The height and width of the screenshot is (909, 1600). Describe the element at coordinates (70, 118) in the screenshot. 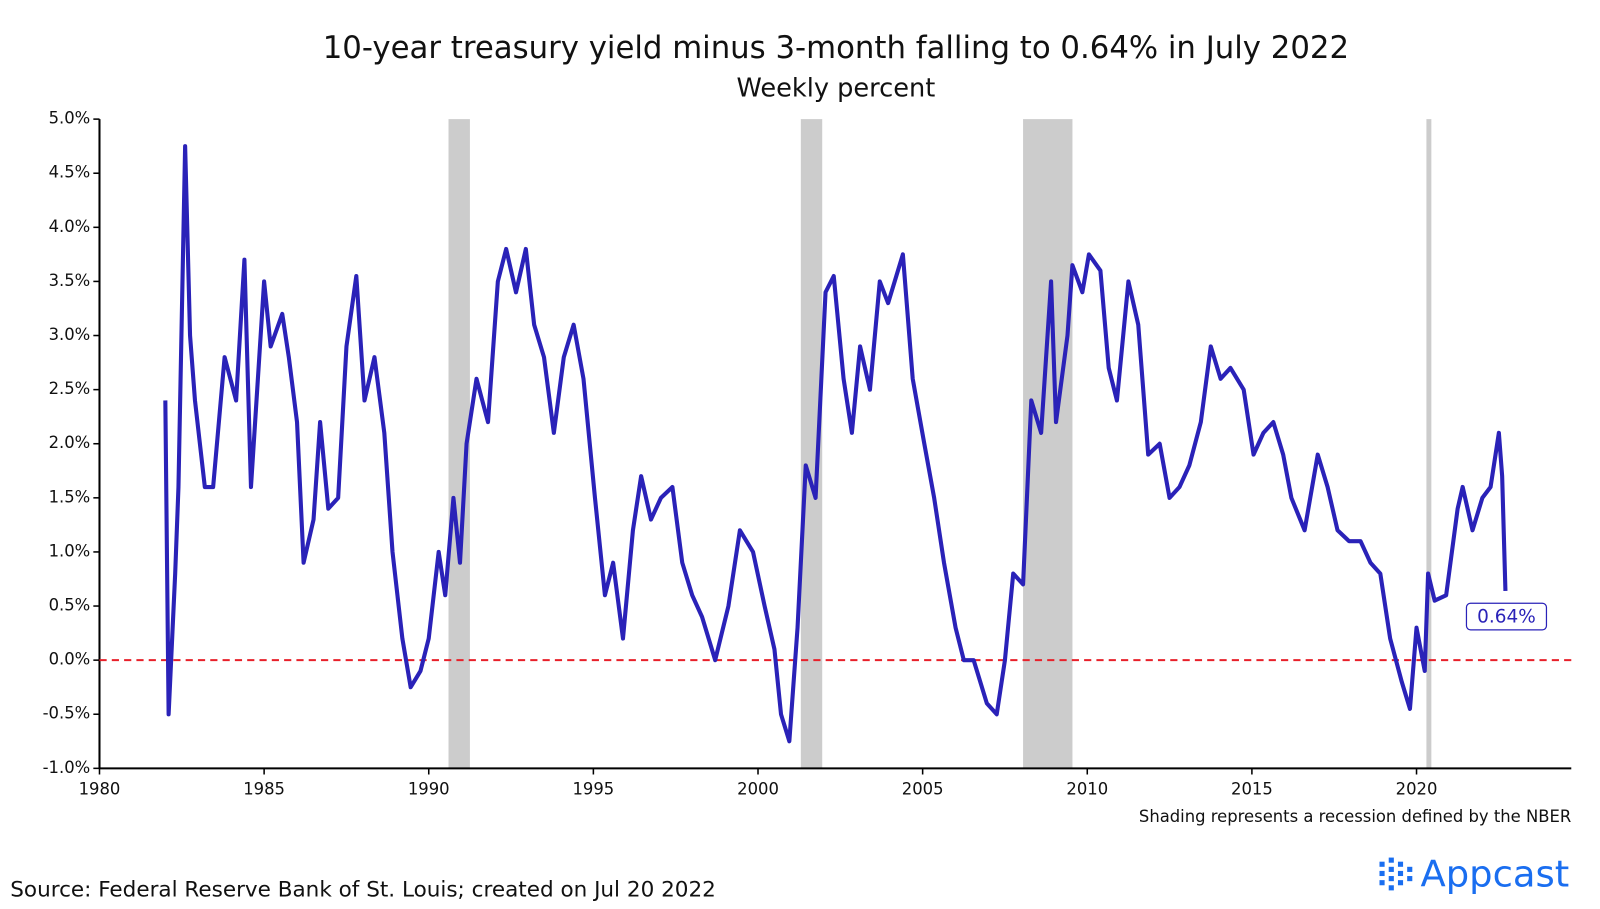

I see `y-tick-label: 5.0%` at that location.